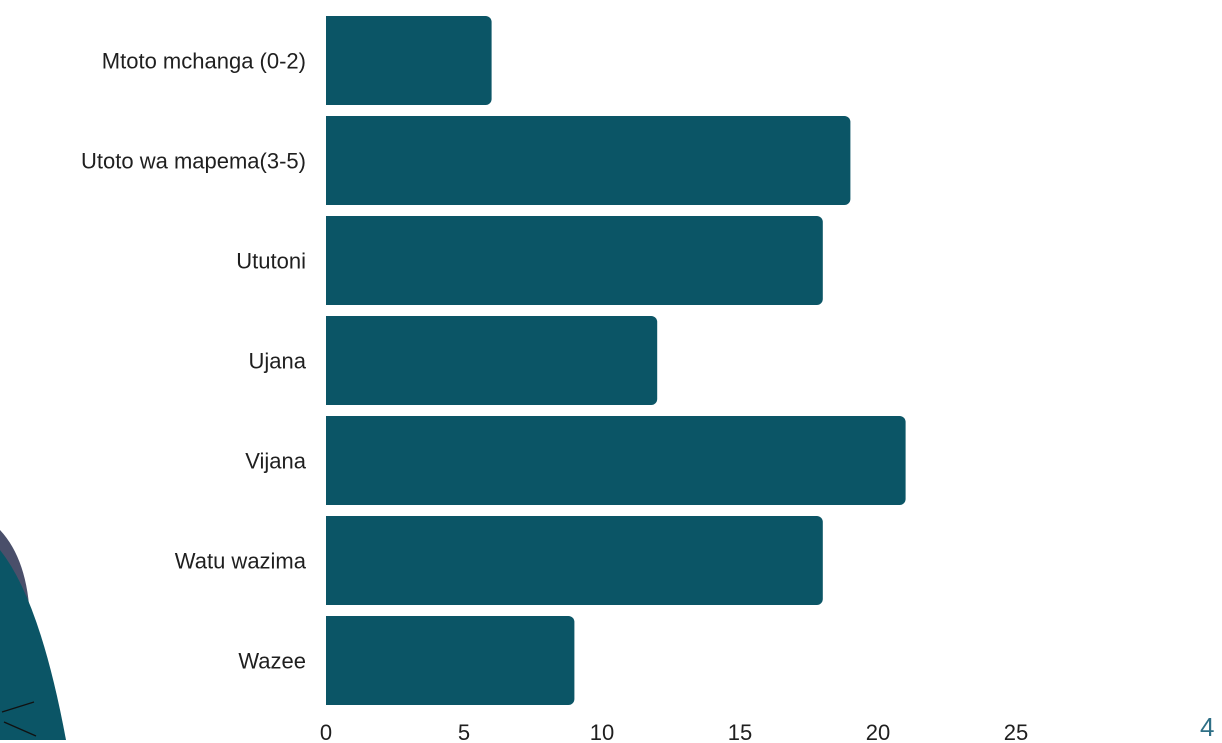 The width and height of the screenshot is (1222, 743). I want to click on category-label-6: Watu wazima, so click(241, 561).